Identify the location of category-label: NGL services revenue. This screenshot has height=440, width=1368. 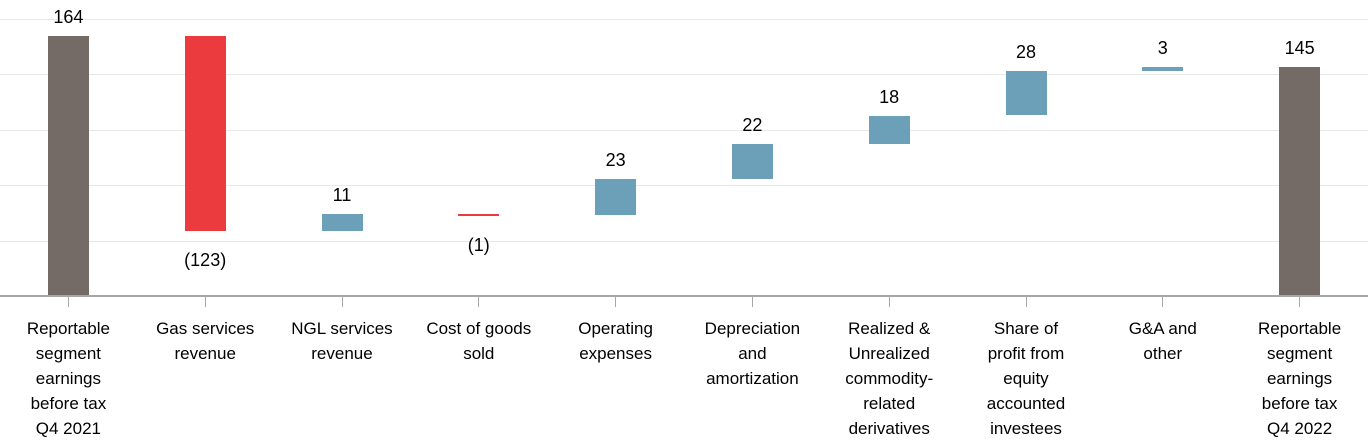
(342, 341).